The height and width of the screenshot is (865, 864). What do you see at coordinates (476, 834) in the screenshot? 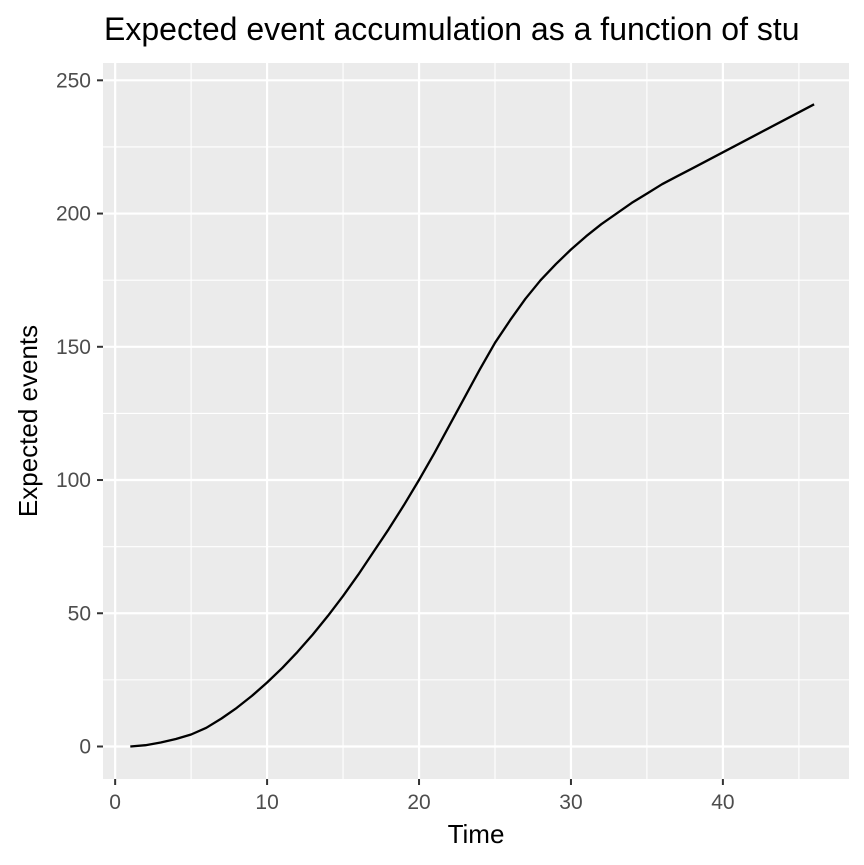
I see `x-axis-title: Time` at bounding box center [476, 834].